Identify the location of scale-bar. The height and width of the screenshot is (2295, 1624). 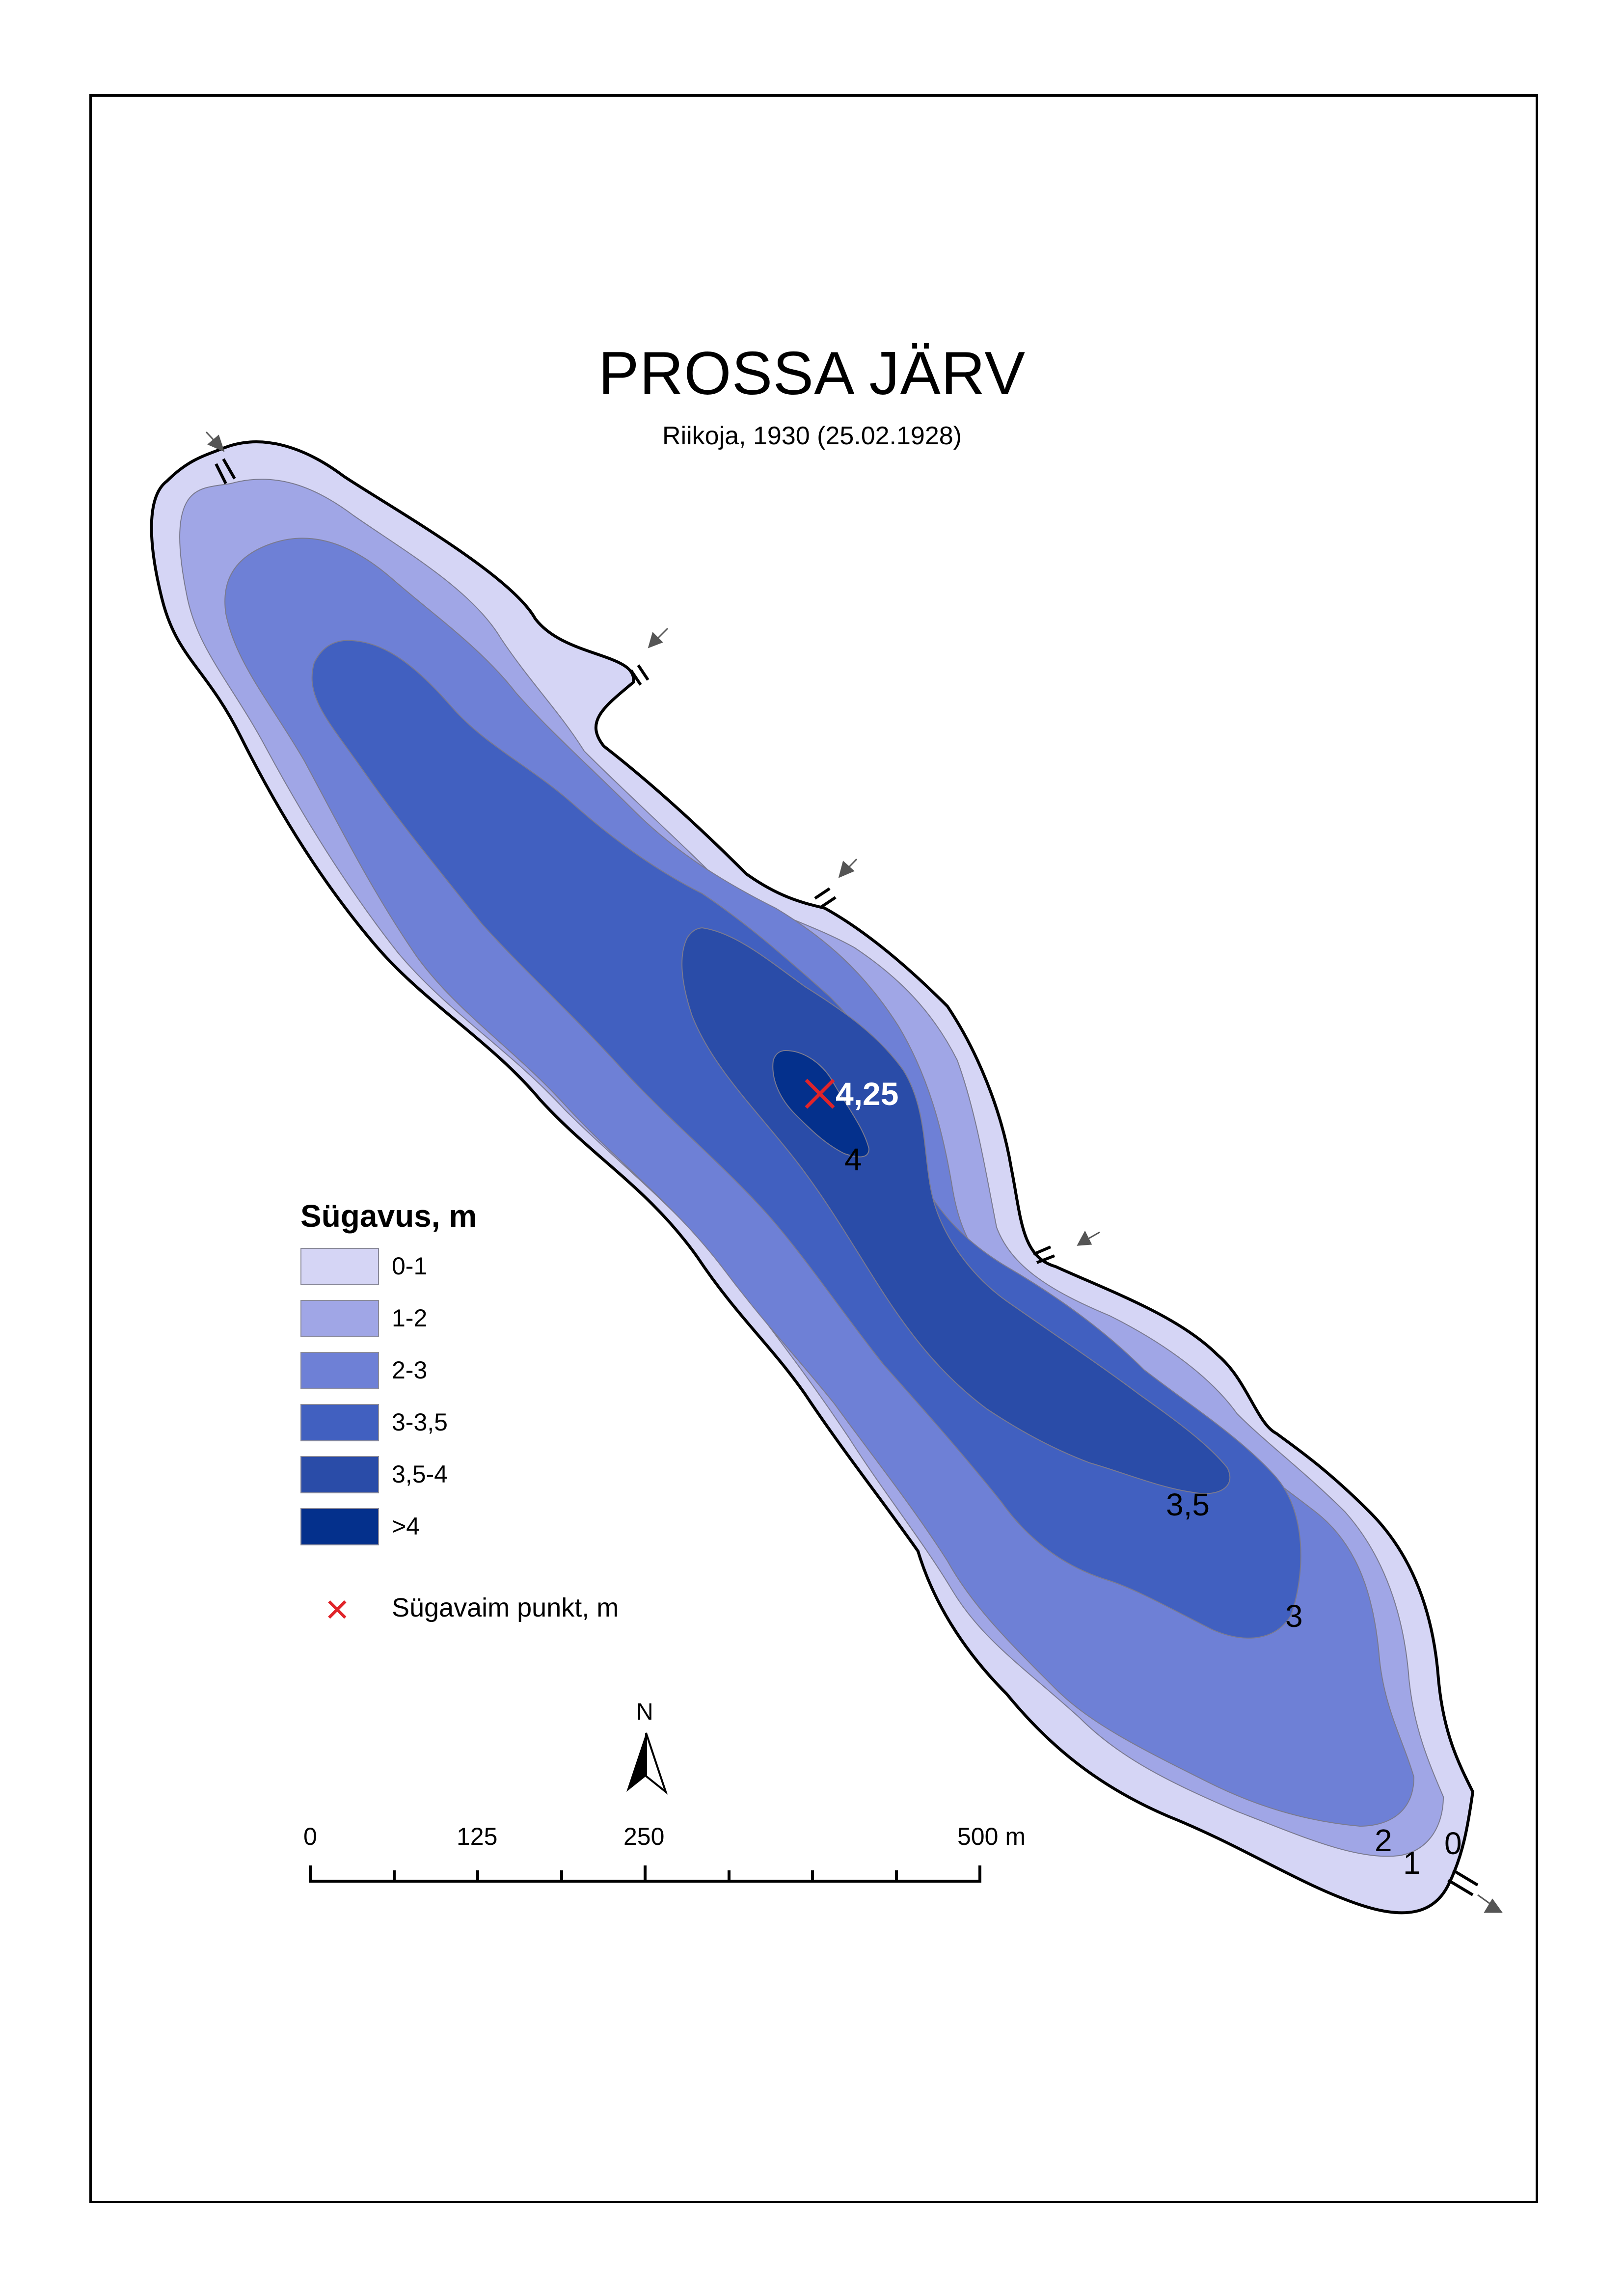
(645, 1874).